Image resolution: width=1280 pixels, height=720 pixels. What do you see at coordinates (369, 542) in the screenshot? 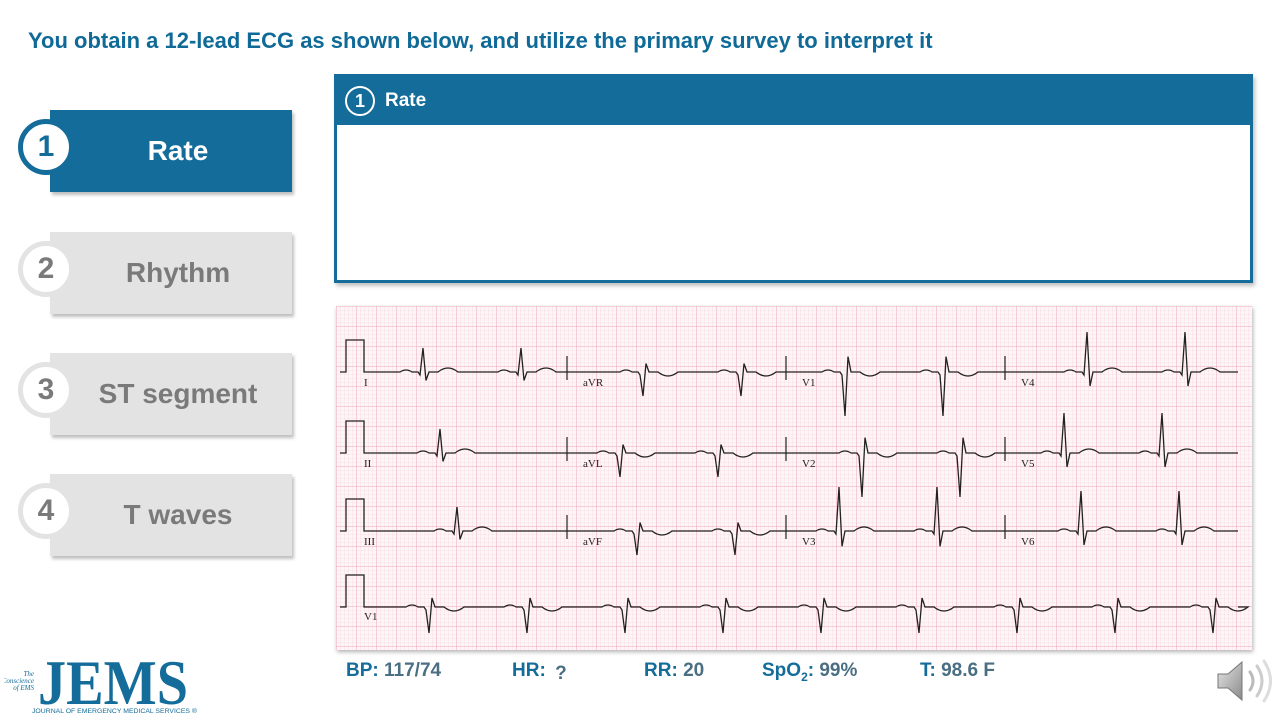
I see `lead-label-iii: III` at bounding box center [369, 542].